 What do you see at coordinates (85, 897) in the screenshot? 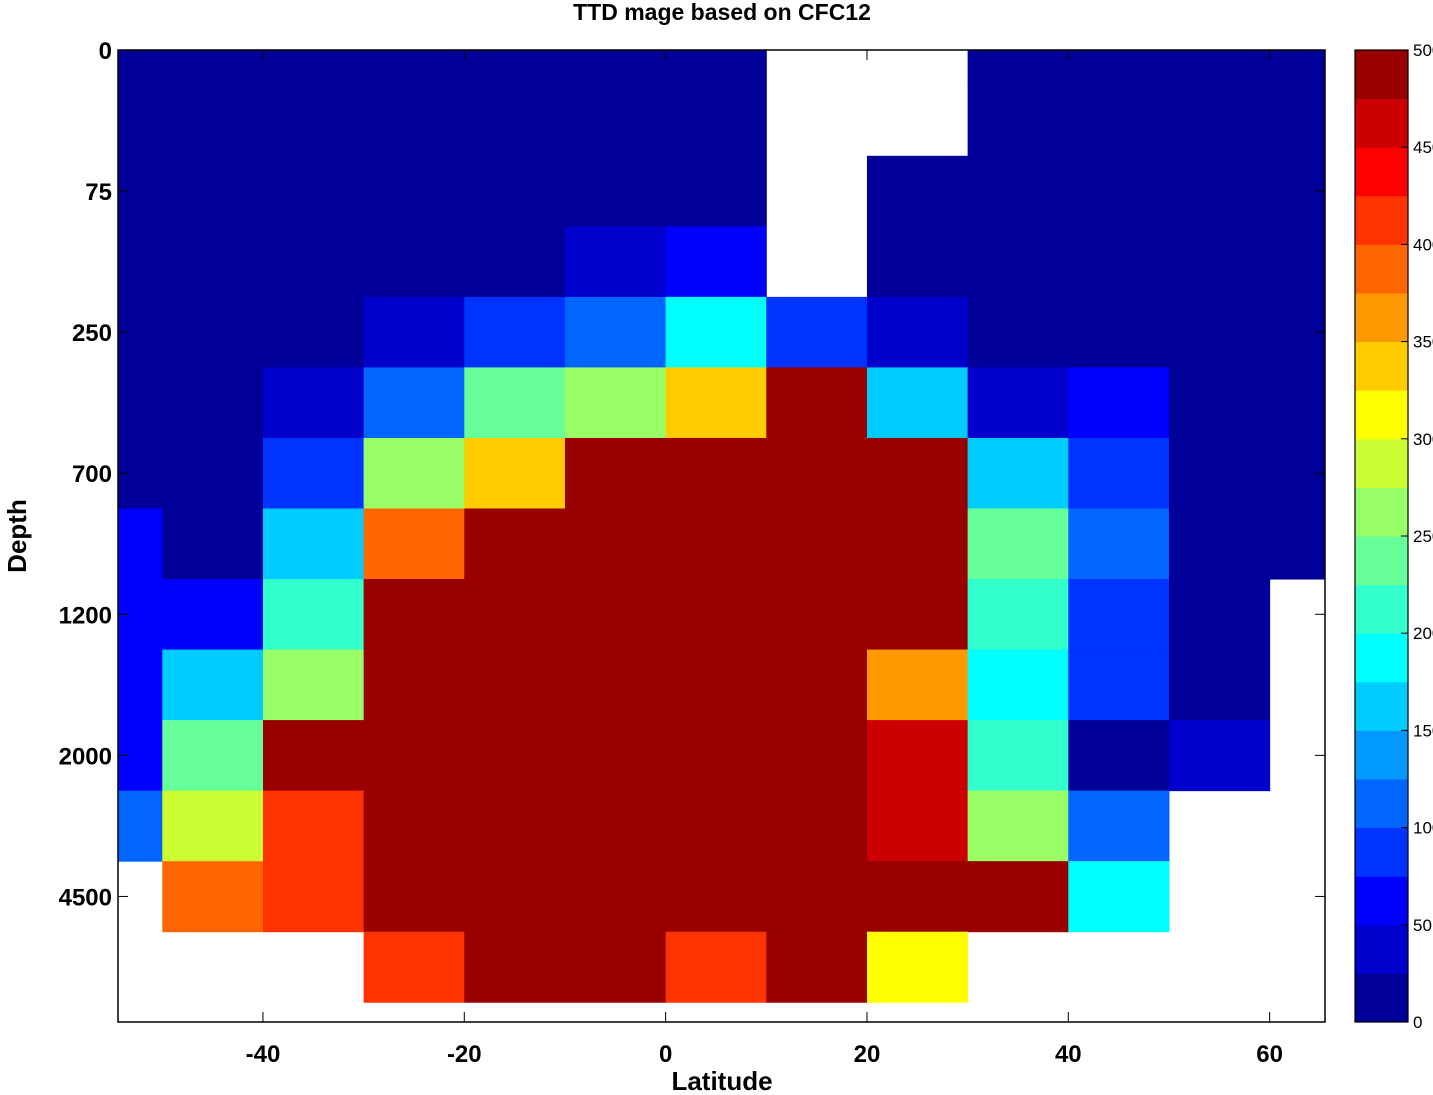
I see `y-tick-label: 4500` at bounding box center [85, 897].